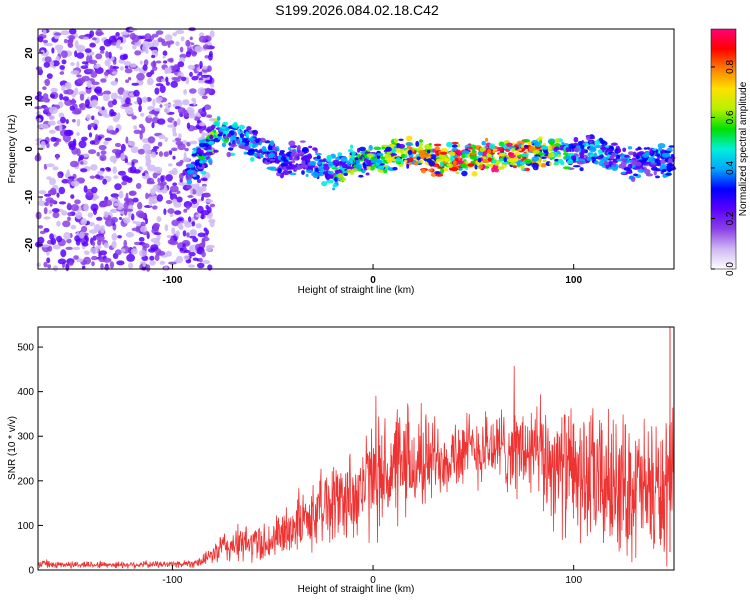  Describe the element at coordinates (730, 117) in the screenshot. I see `colorbar-tick-label: 0.6` at that location.